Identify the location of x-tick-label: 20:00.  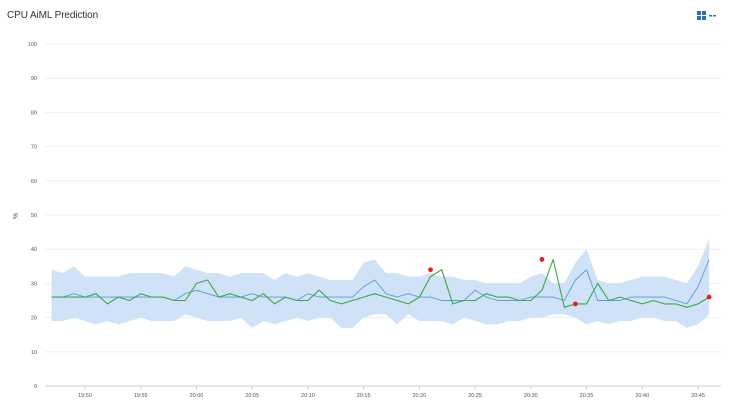
(197, 396).